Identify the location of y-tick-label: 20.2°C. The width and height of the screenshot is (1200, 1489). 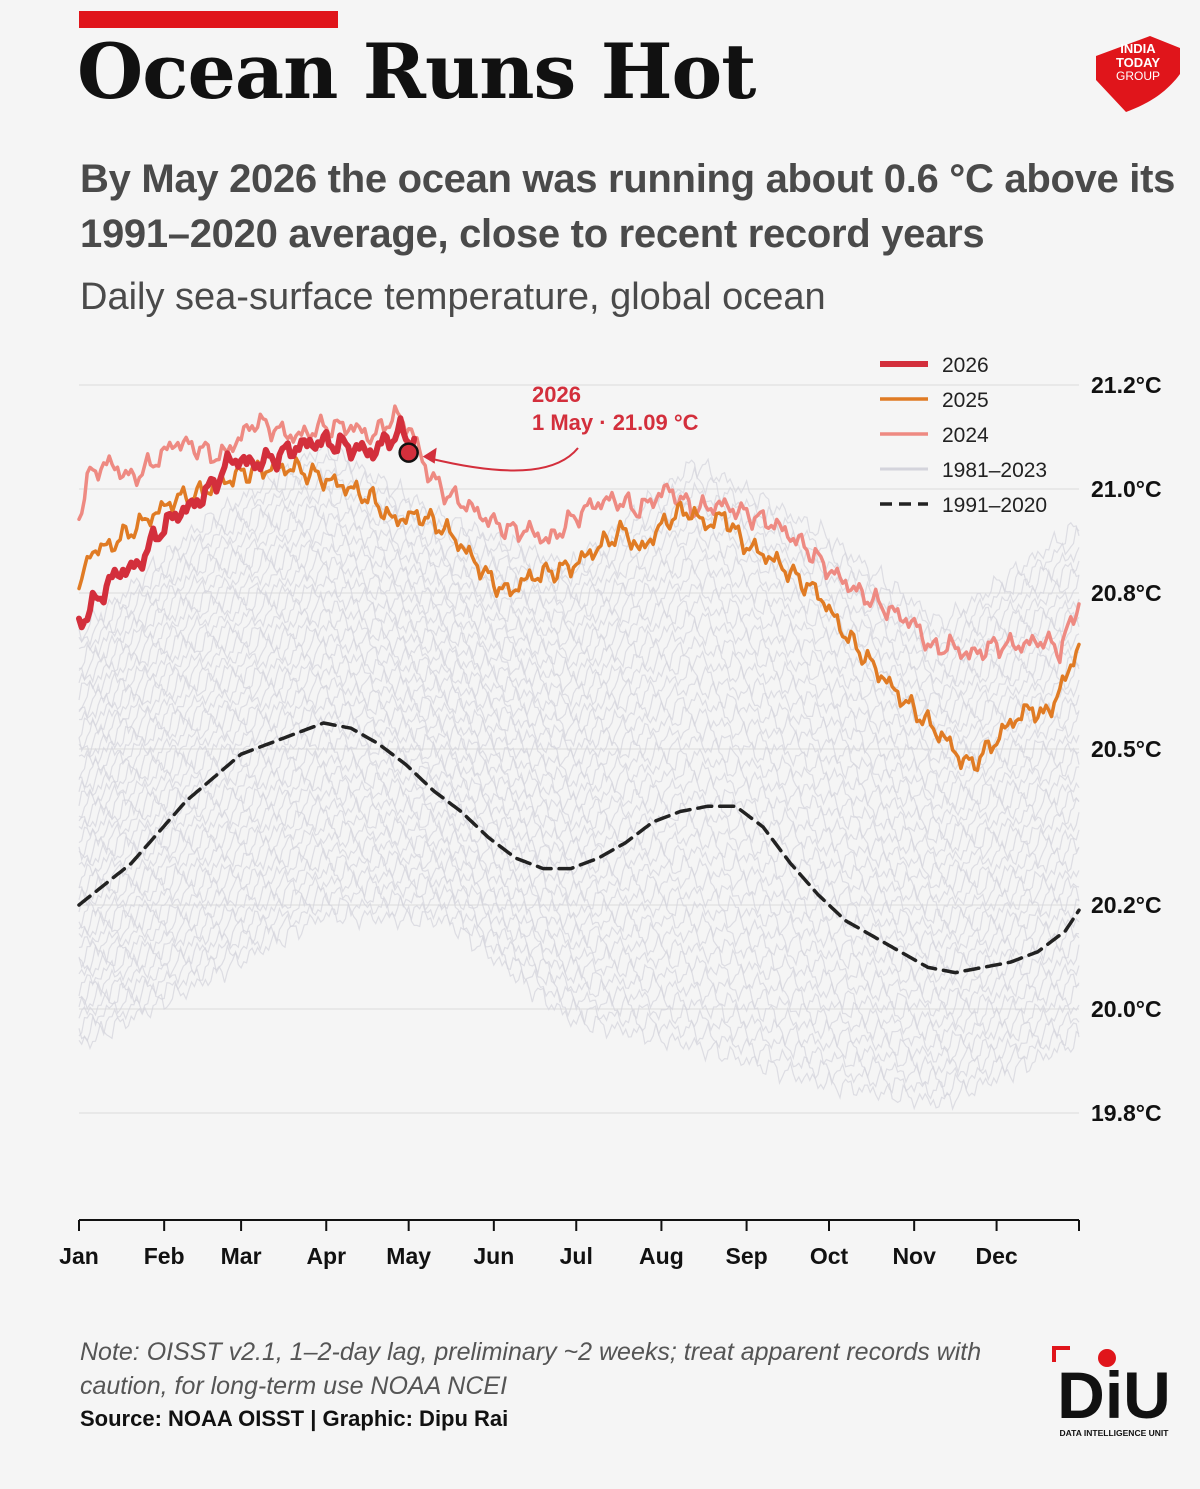
(1126, 905).